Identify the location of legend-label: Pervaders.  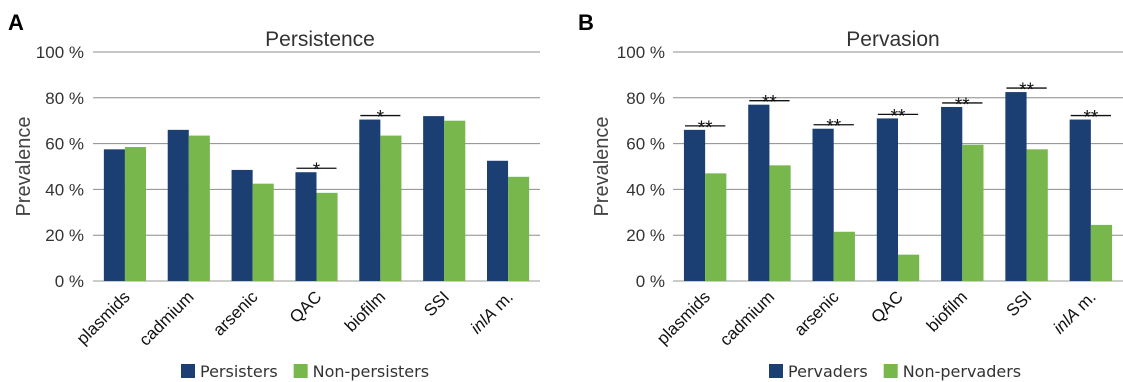
(828, 371).